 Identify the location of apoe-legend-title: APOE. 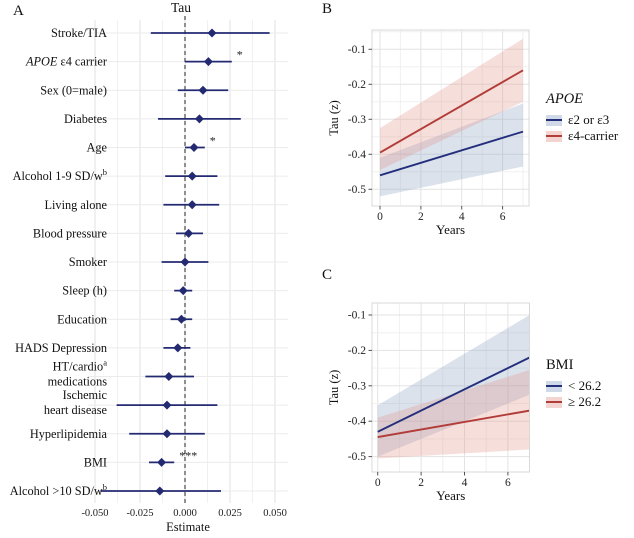
(565, 99).